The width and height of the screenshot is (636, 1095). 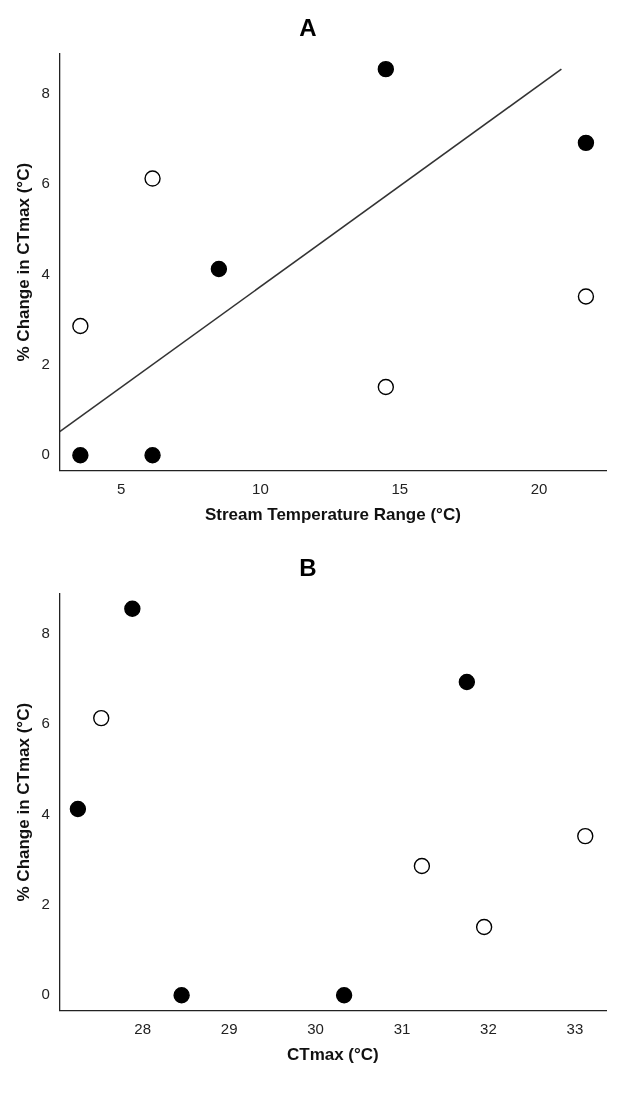 What do you see at coordinates (332, 1055) in the screenshot?
I see `x-axis-title: CTmax (°C)` at bounding box center [332, 1055].